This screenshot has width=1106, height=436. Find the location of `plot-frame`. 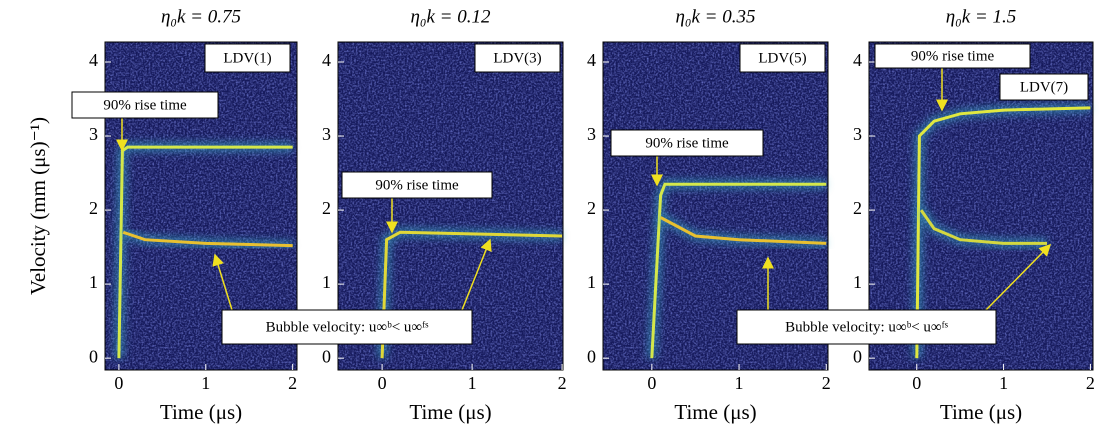

plot-frame is located at coordinates (201, 206).